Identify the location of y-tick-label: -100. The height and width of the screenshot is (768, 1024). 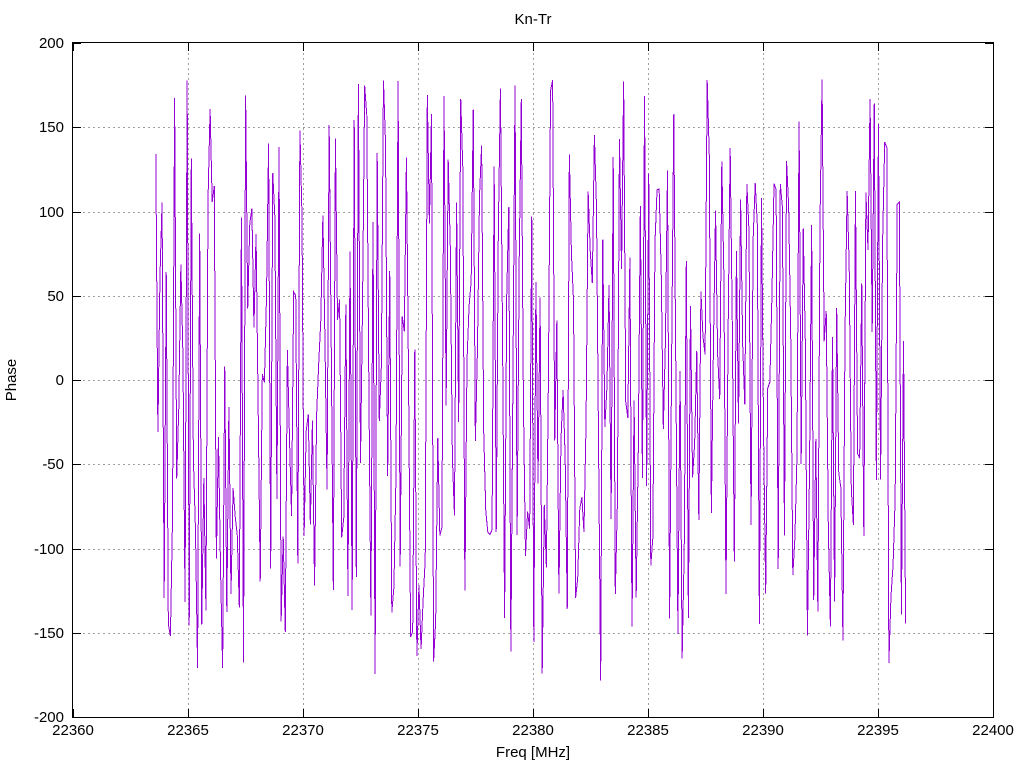
(48, 549).